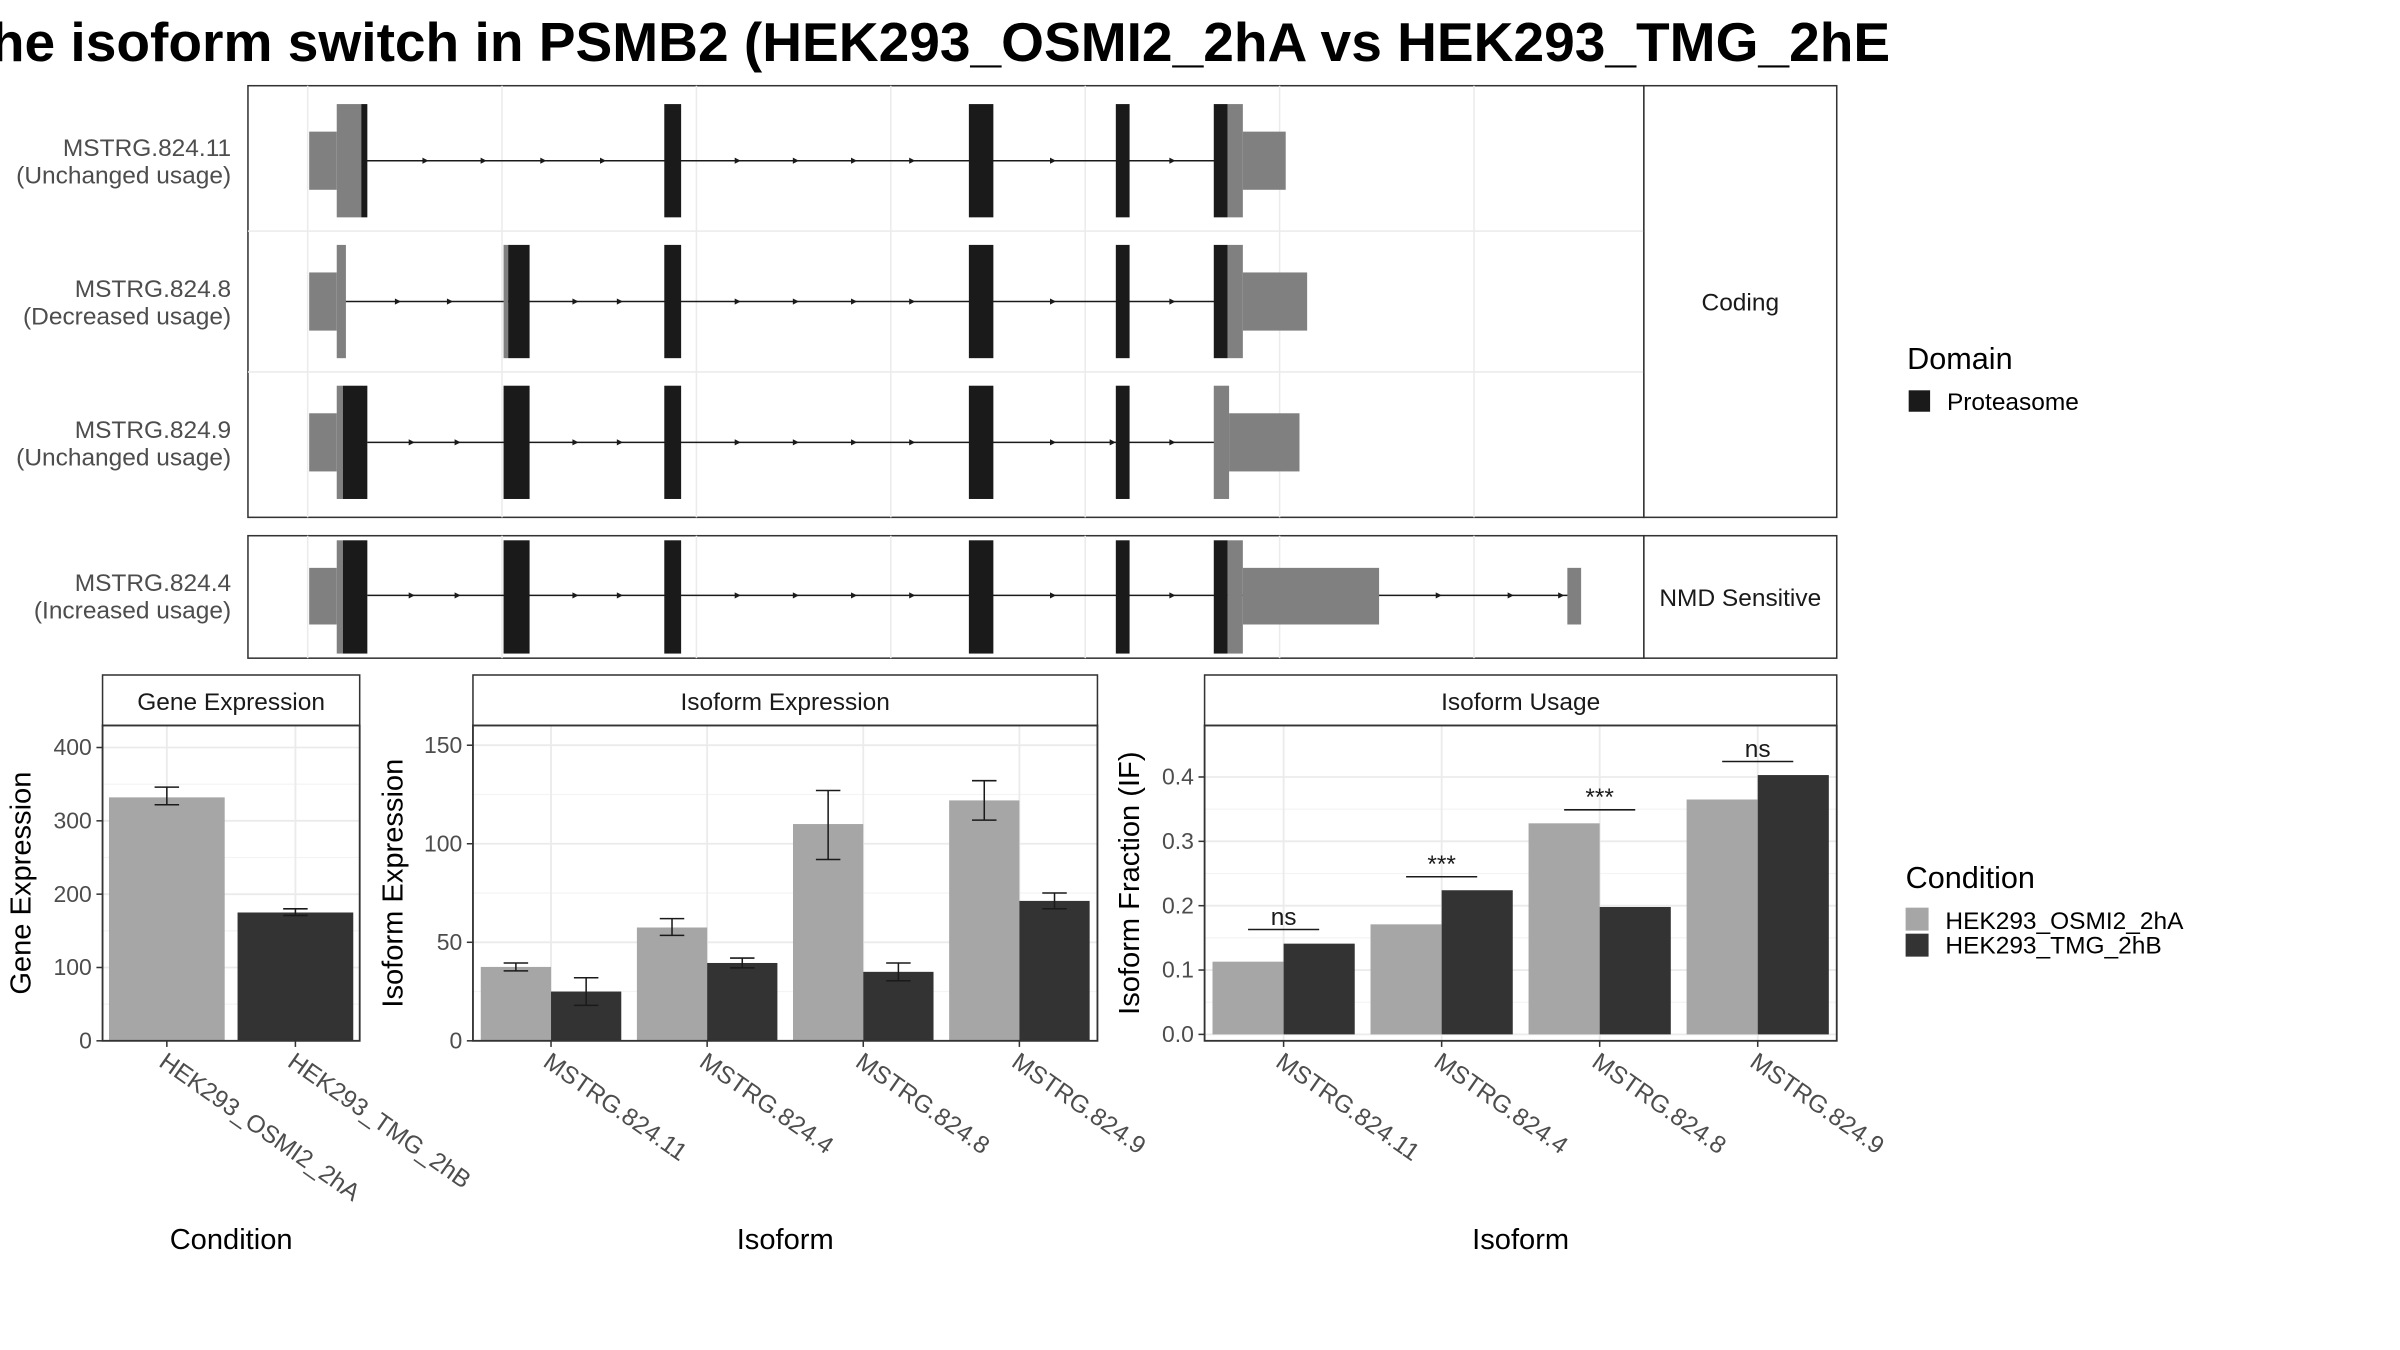 Image resolution: width=2400 pixels, height=1350 pixels. Describe the element at coordinates (147, 148) in the screenshot. I see `isoform-id-label: MSTRG.824.11` at that location.